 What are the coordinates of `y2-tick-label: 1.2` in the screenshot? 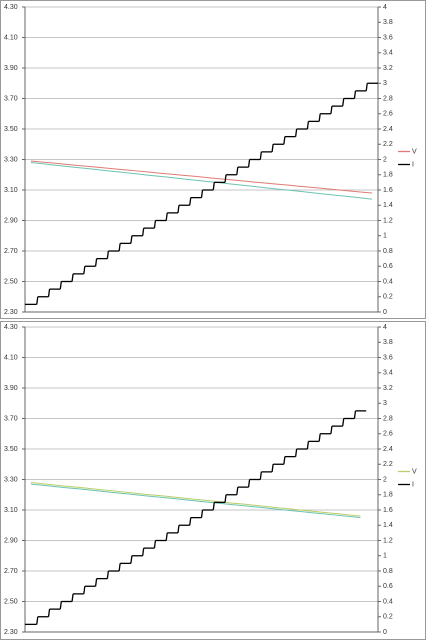 It's located at (388, 220).